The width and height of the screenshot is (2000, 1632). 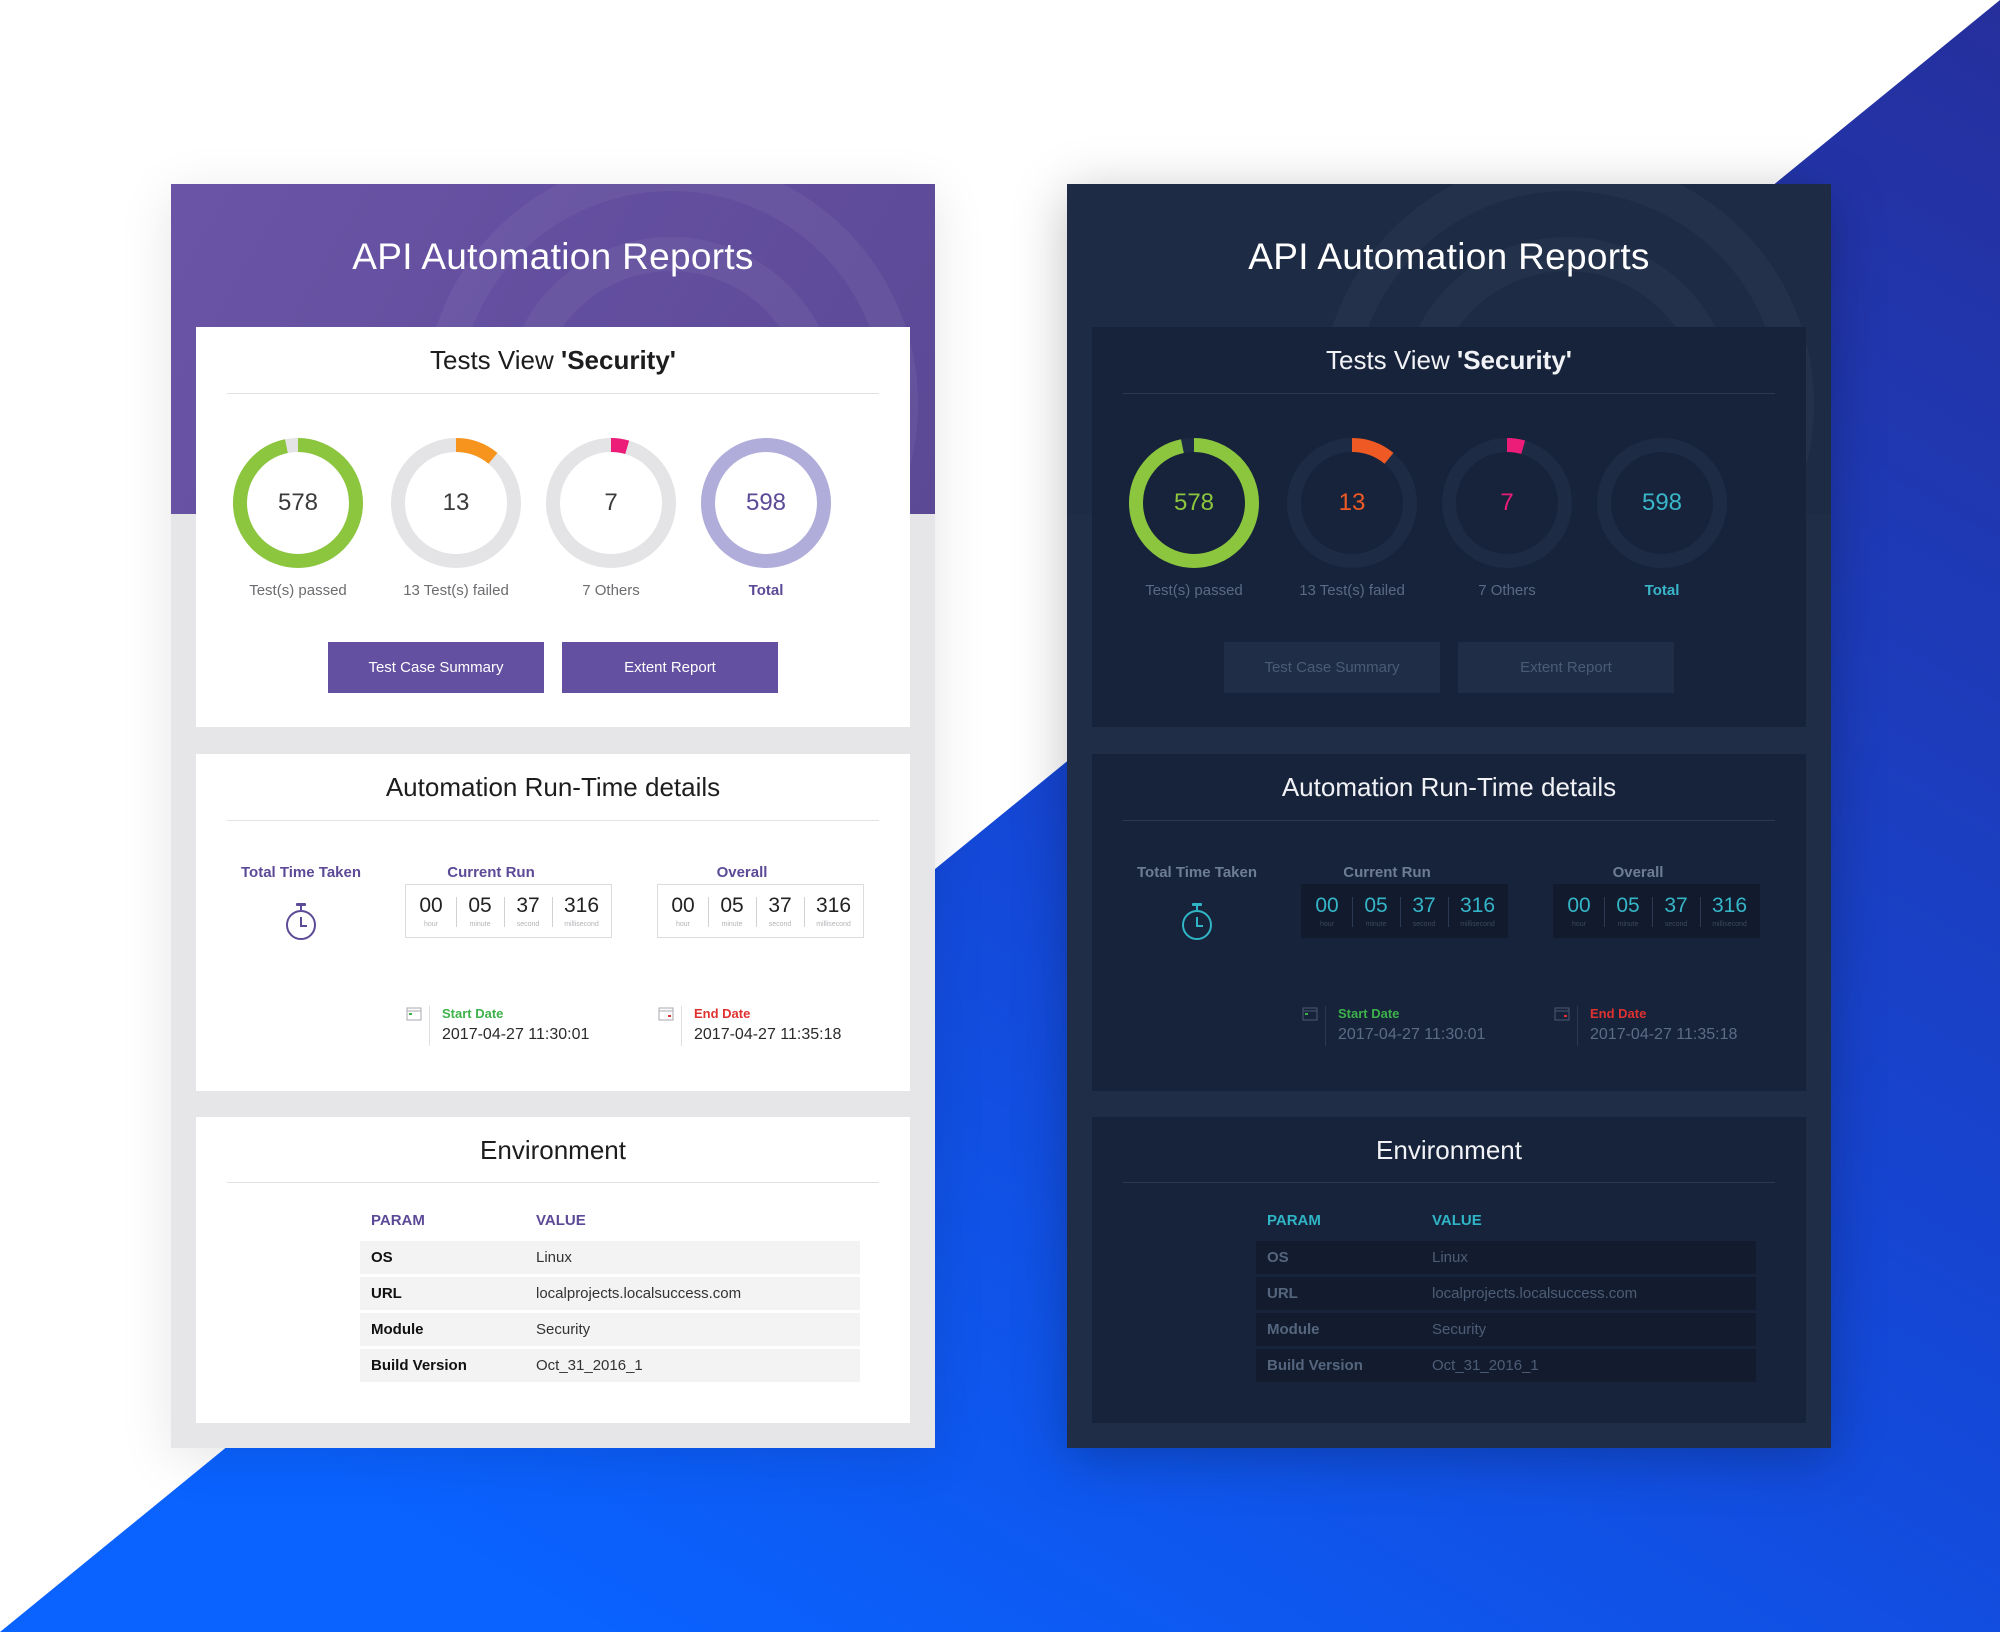 I want to click on end-date-label: End Date, so click(x=722, y=1013).